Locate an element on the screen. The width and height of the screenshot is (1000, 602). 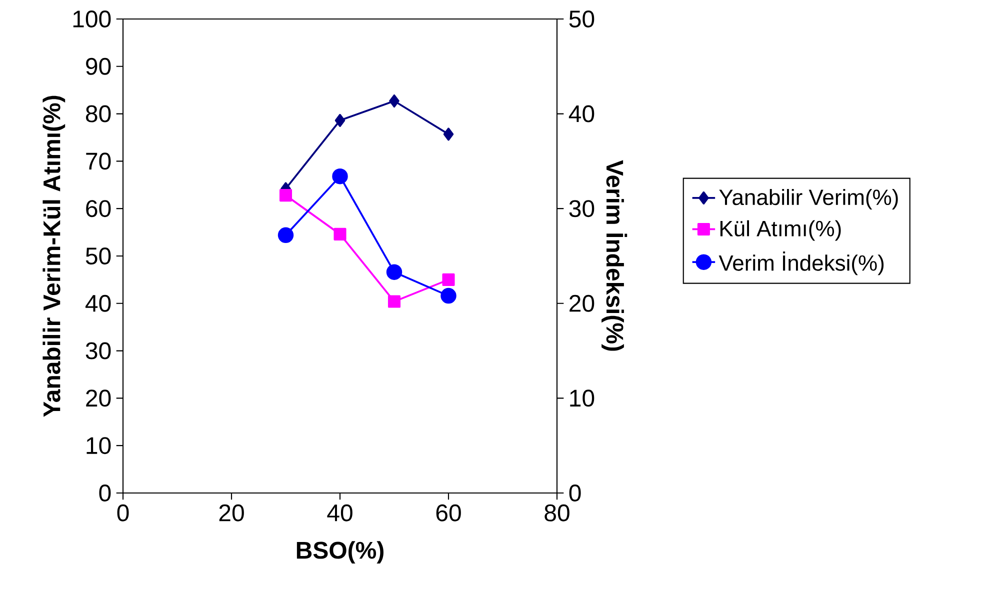
y-tick-label: 10 is located at coordinates (98, 445).